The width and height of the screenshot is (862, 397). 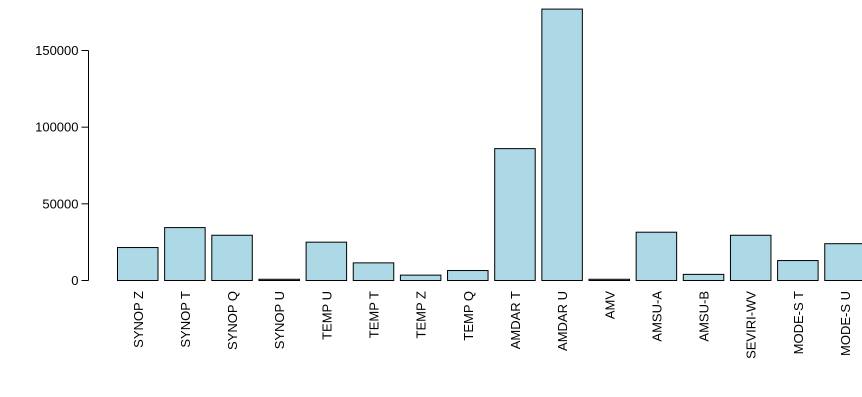 I want to click on x-category-label: TEMP T, so click(x=374, y=314).